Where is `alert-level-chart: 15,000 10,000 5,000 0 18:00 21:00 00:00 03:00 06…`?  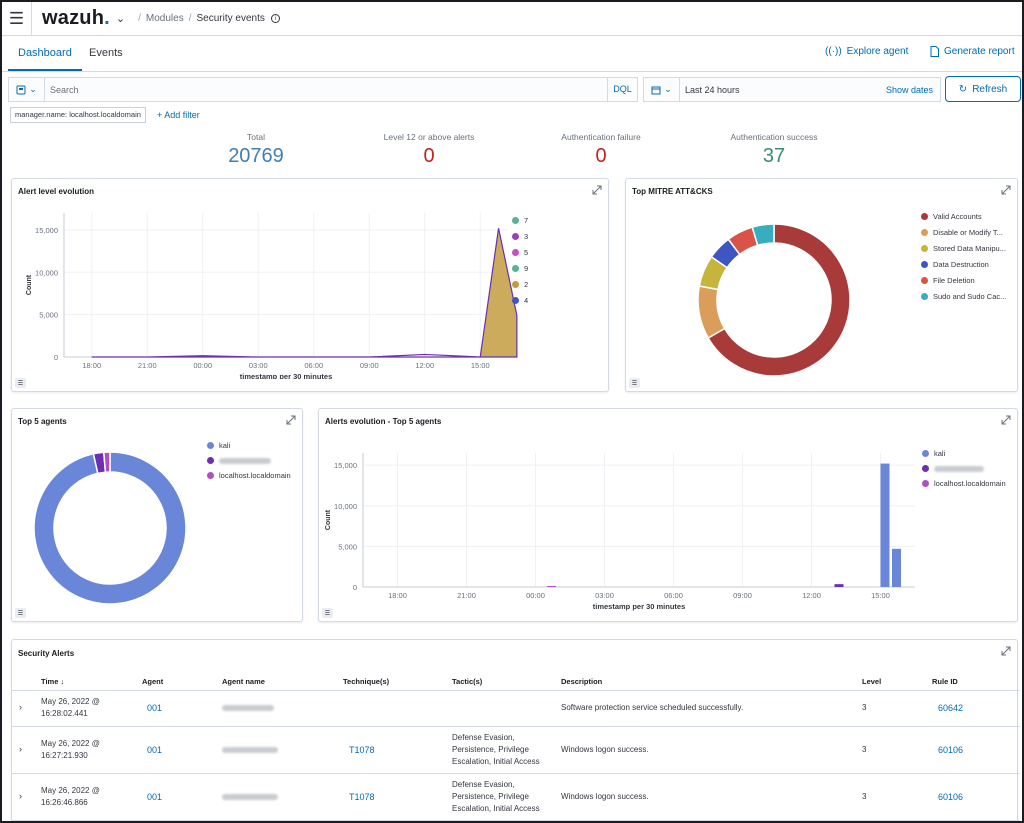 alert-level-chart: 15,000 10,000 5,000 0 18:00 21:00 00:00 03:00 06… is located at coordinates (272, 296).